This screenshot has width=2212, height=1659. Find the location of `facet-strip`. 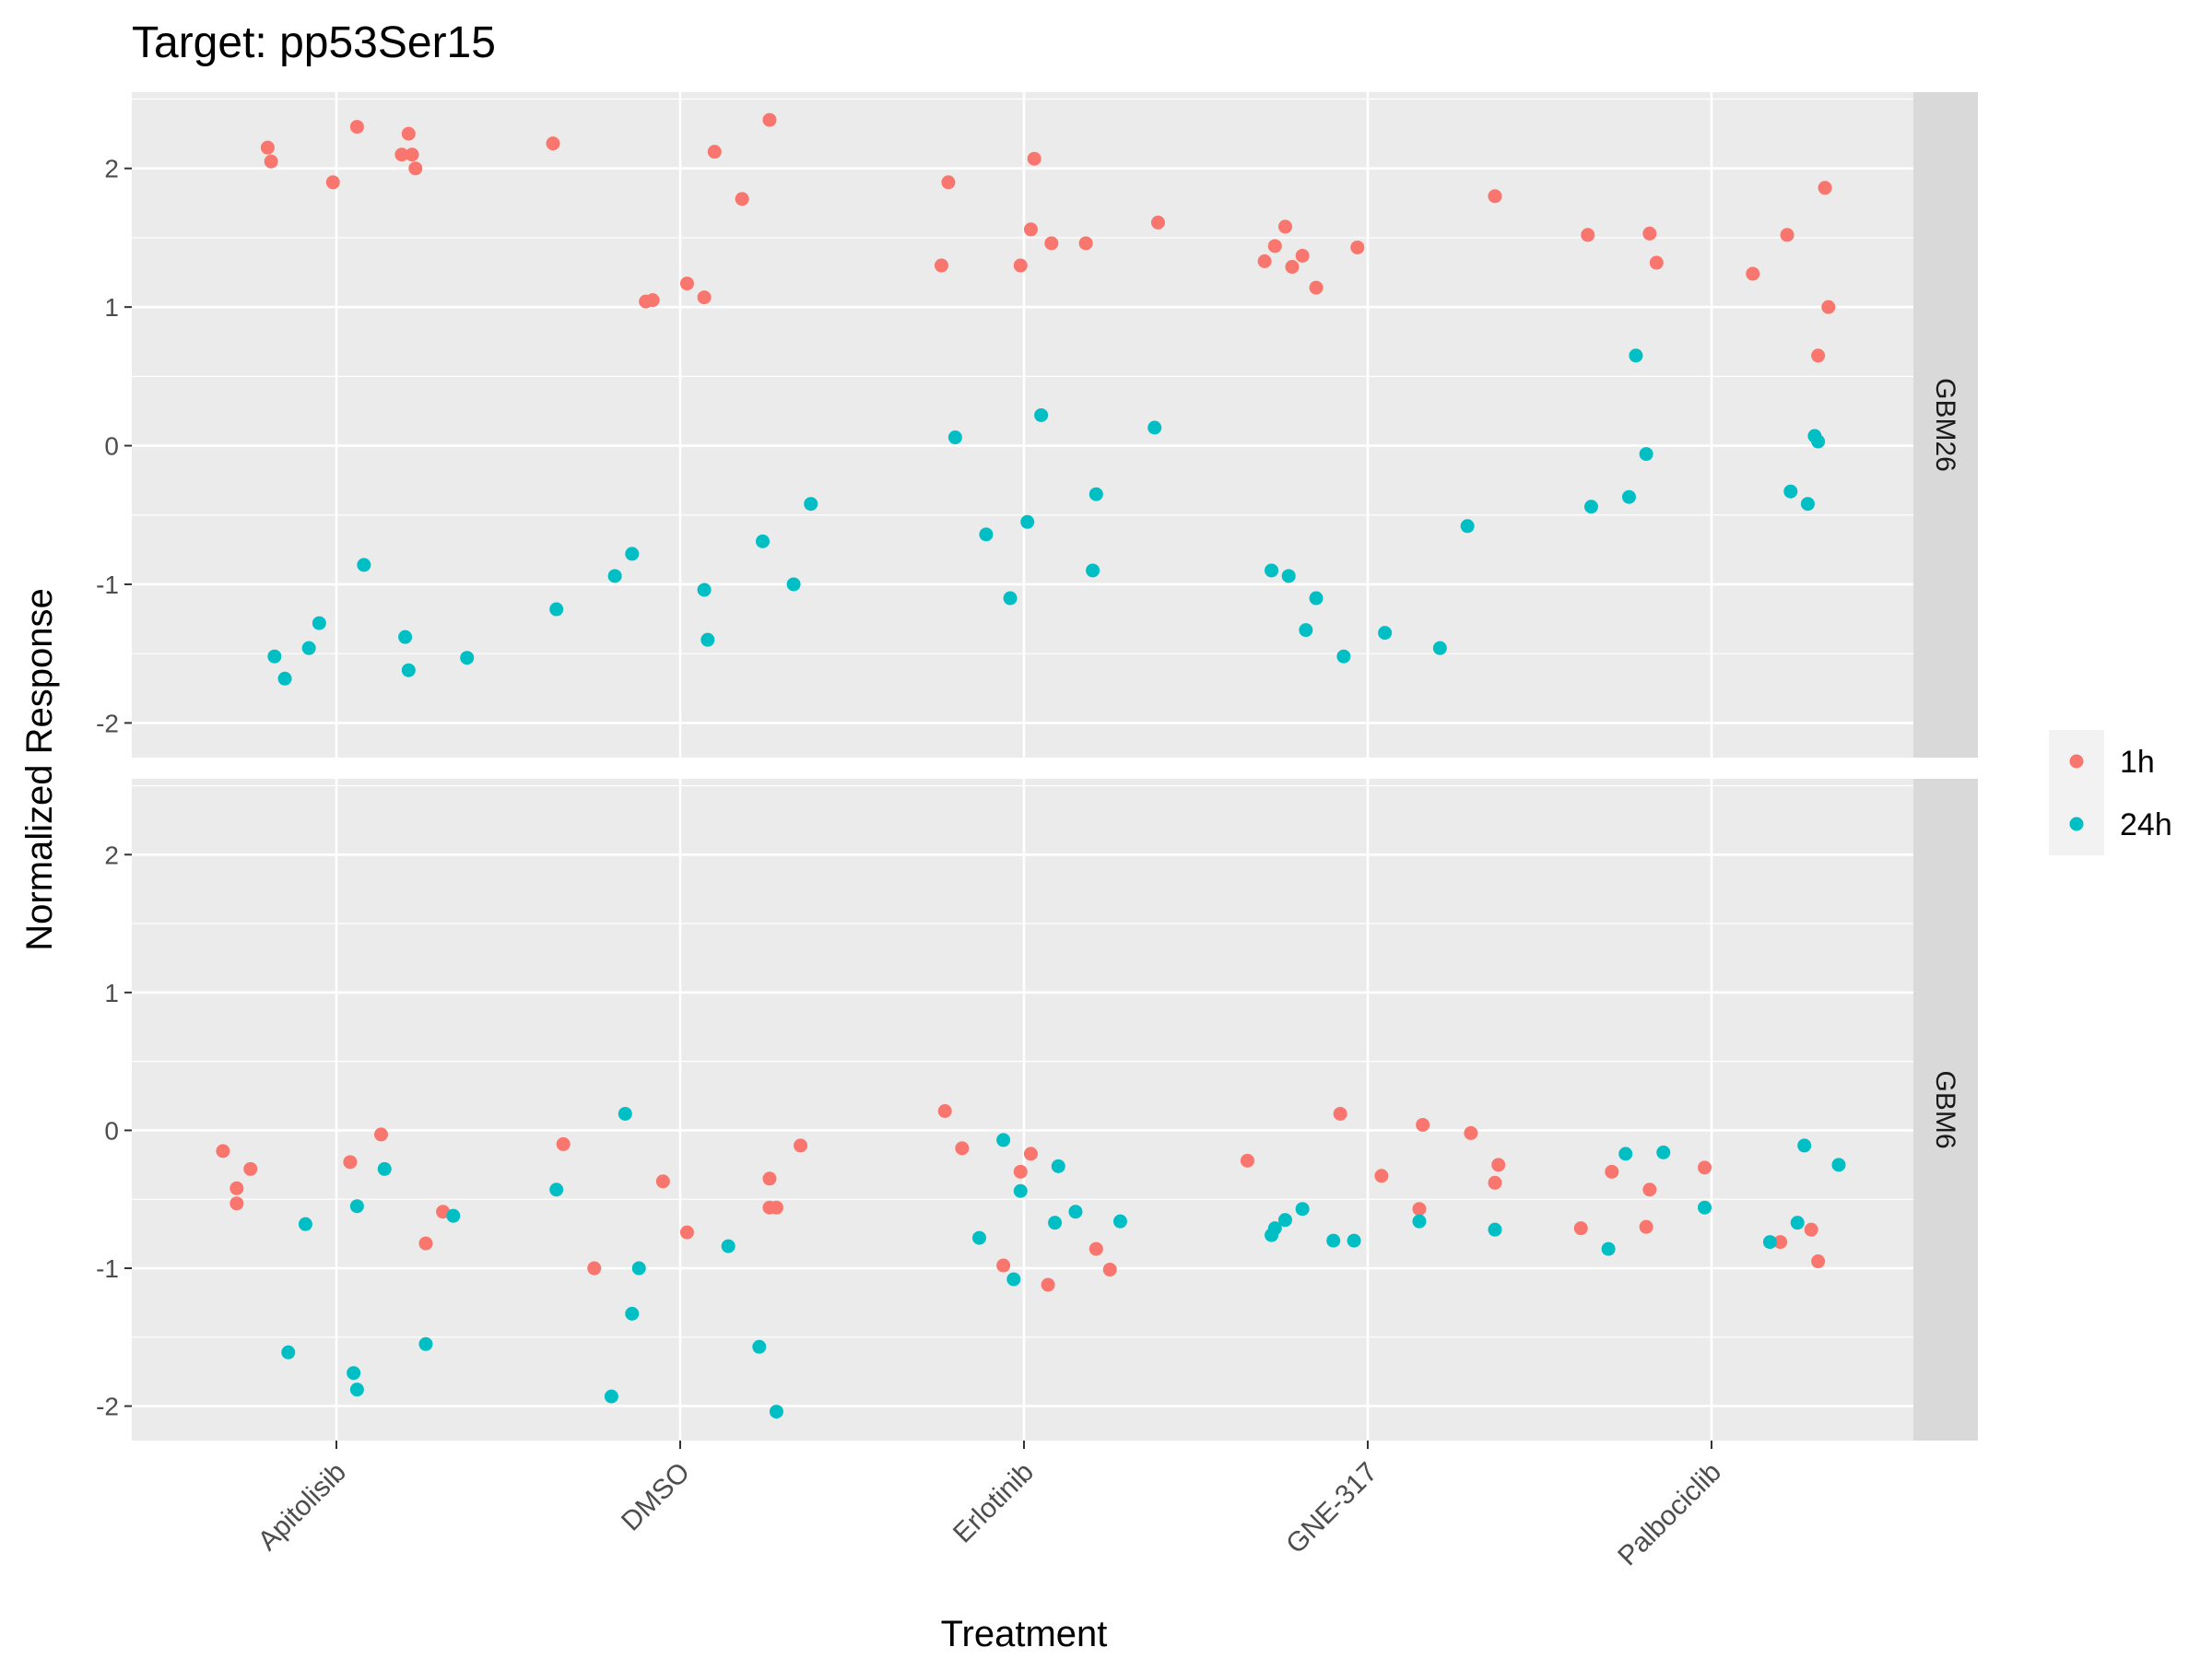

facet-strip is located at coordinates (1945, 425).